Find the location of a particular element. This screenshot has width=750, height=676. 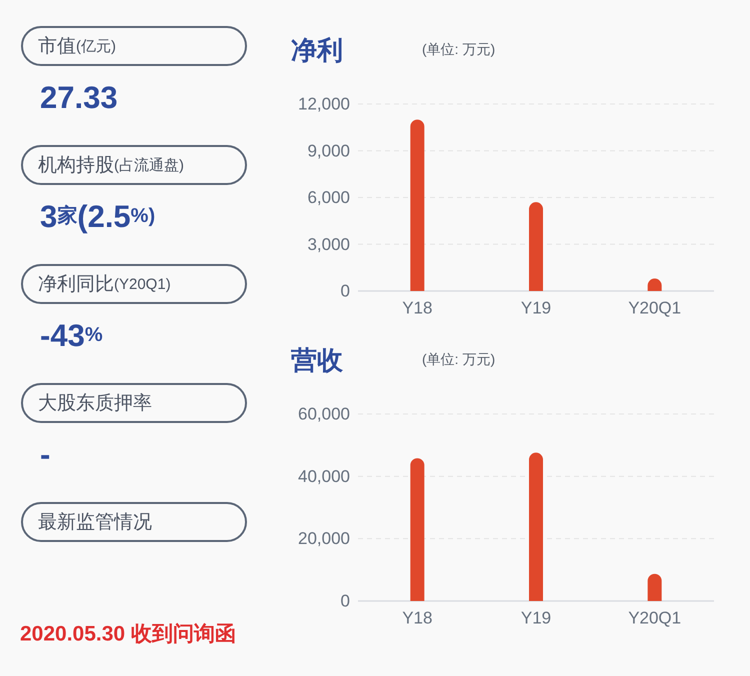

text: 大股东质押率 is located at coordinates (95, 403).